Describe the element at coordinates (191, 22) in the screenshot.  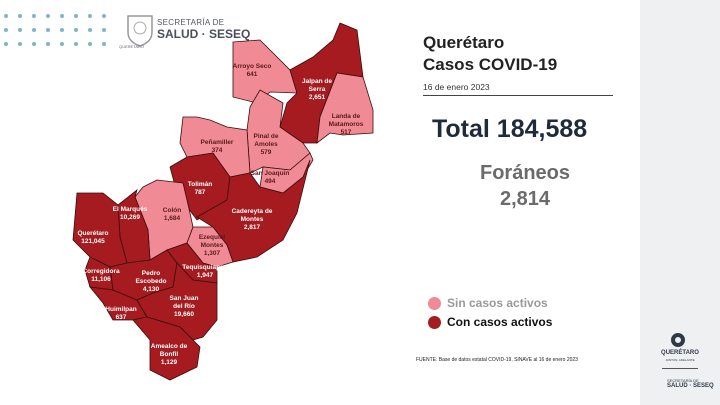
I see `org-line1: SECRETARÍA DE` at that location.